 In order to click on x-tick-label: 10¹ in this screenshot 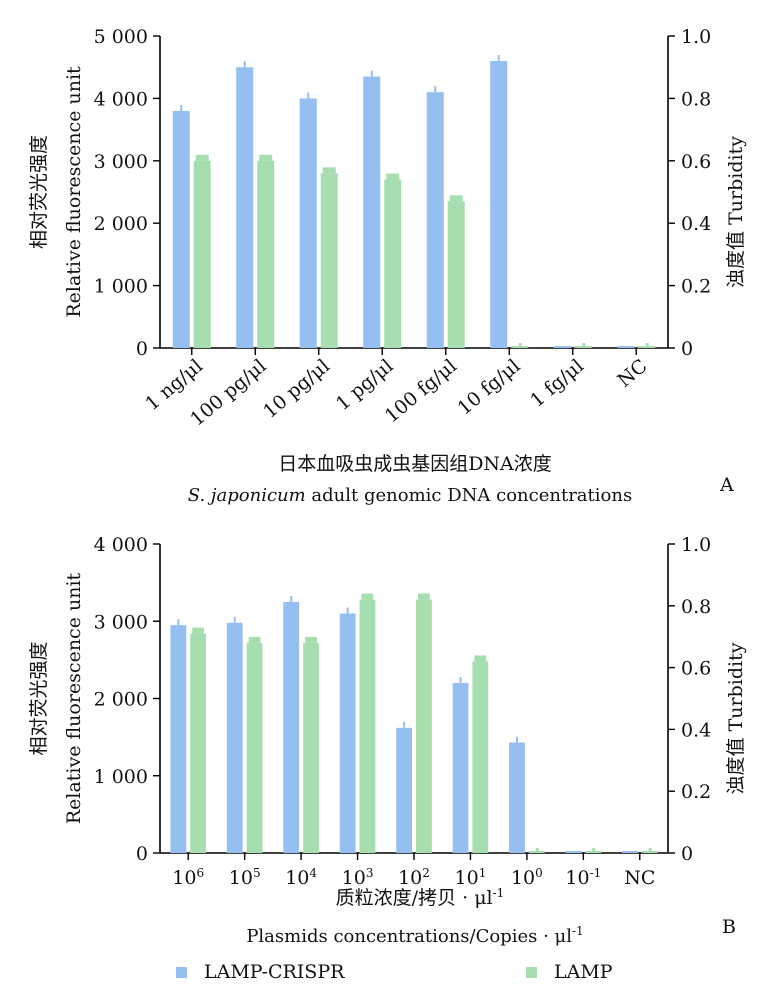, I will do `click(471, 877)`.